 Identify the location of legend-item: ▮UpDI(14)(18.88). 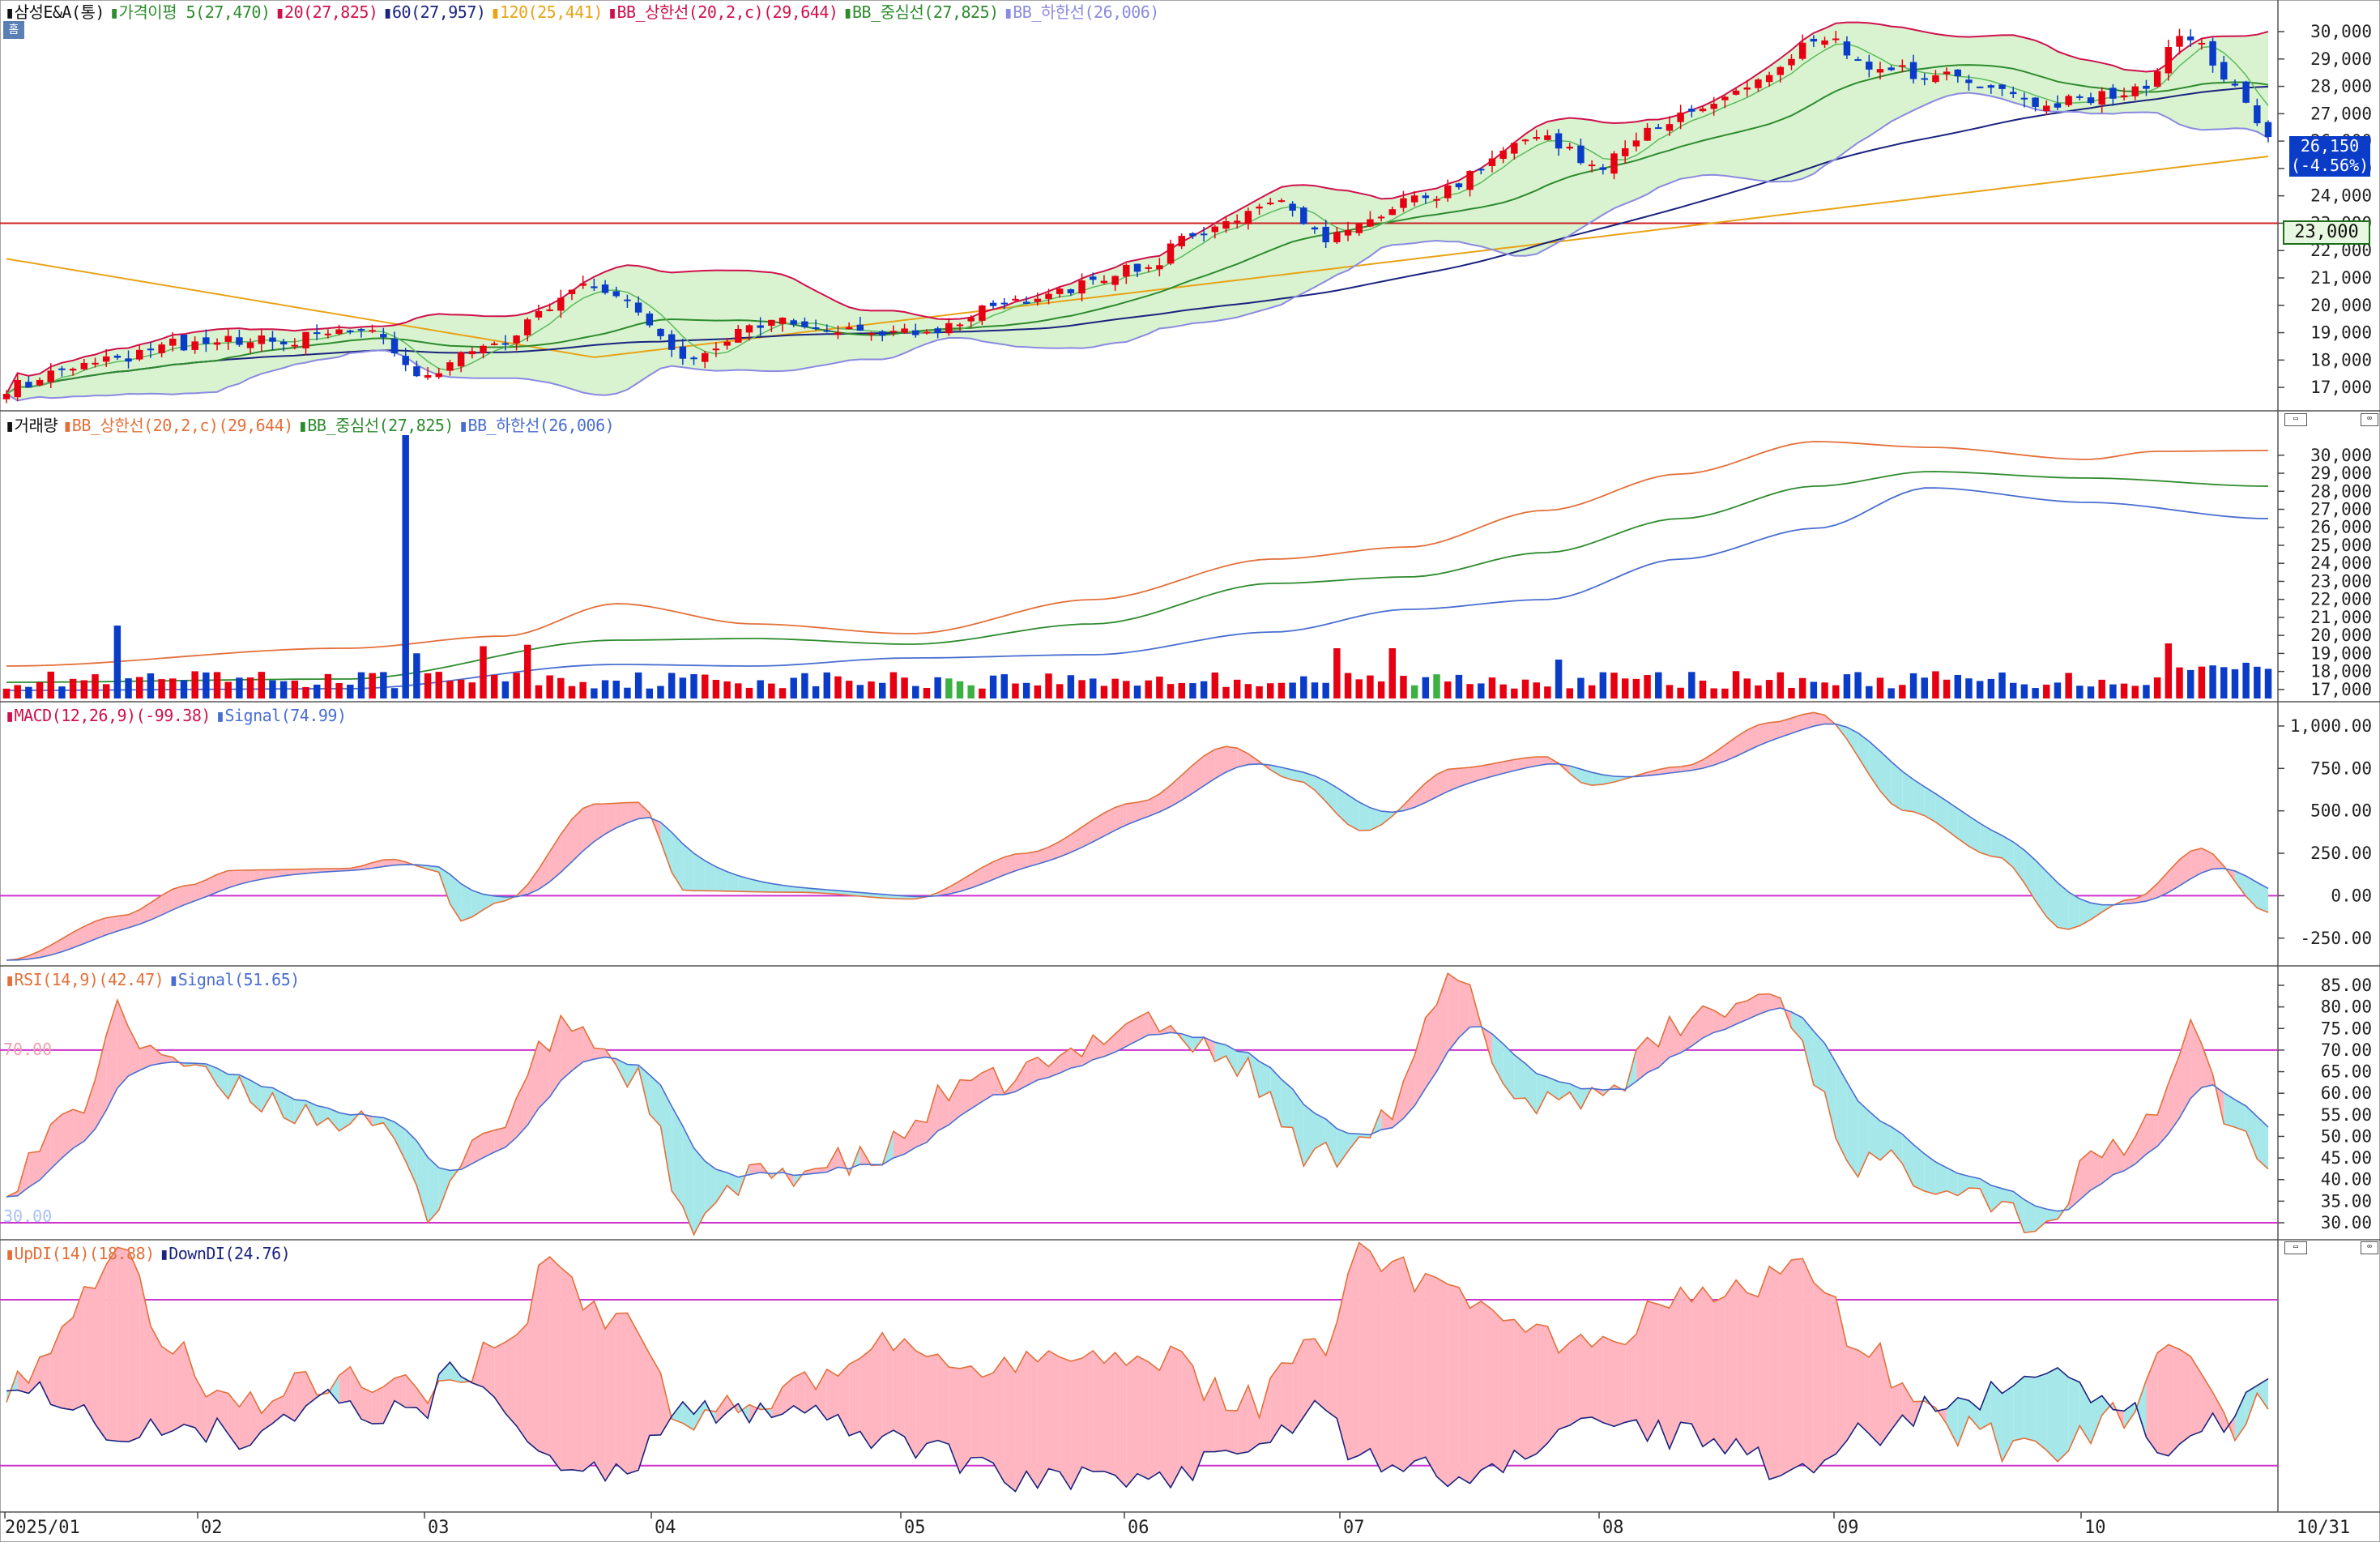
(80, 1253).